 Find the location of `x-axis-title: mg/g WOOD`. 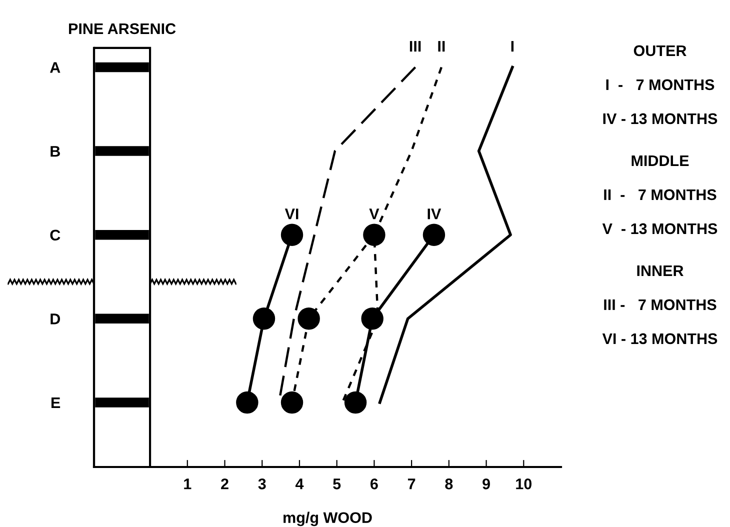

x-axis-title: mg/g WOOD is located at coordinates (328, 519).